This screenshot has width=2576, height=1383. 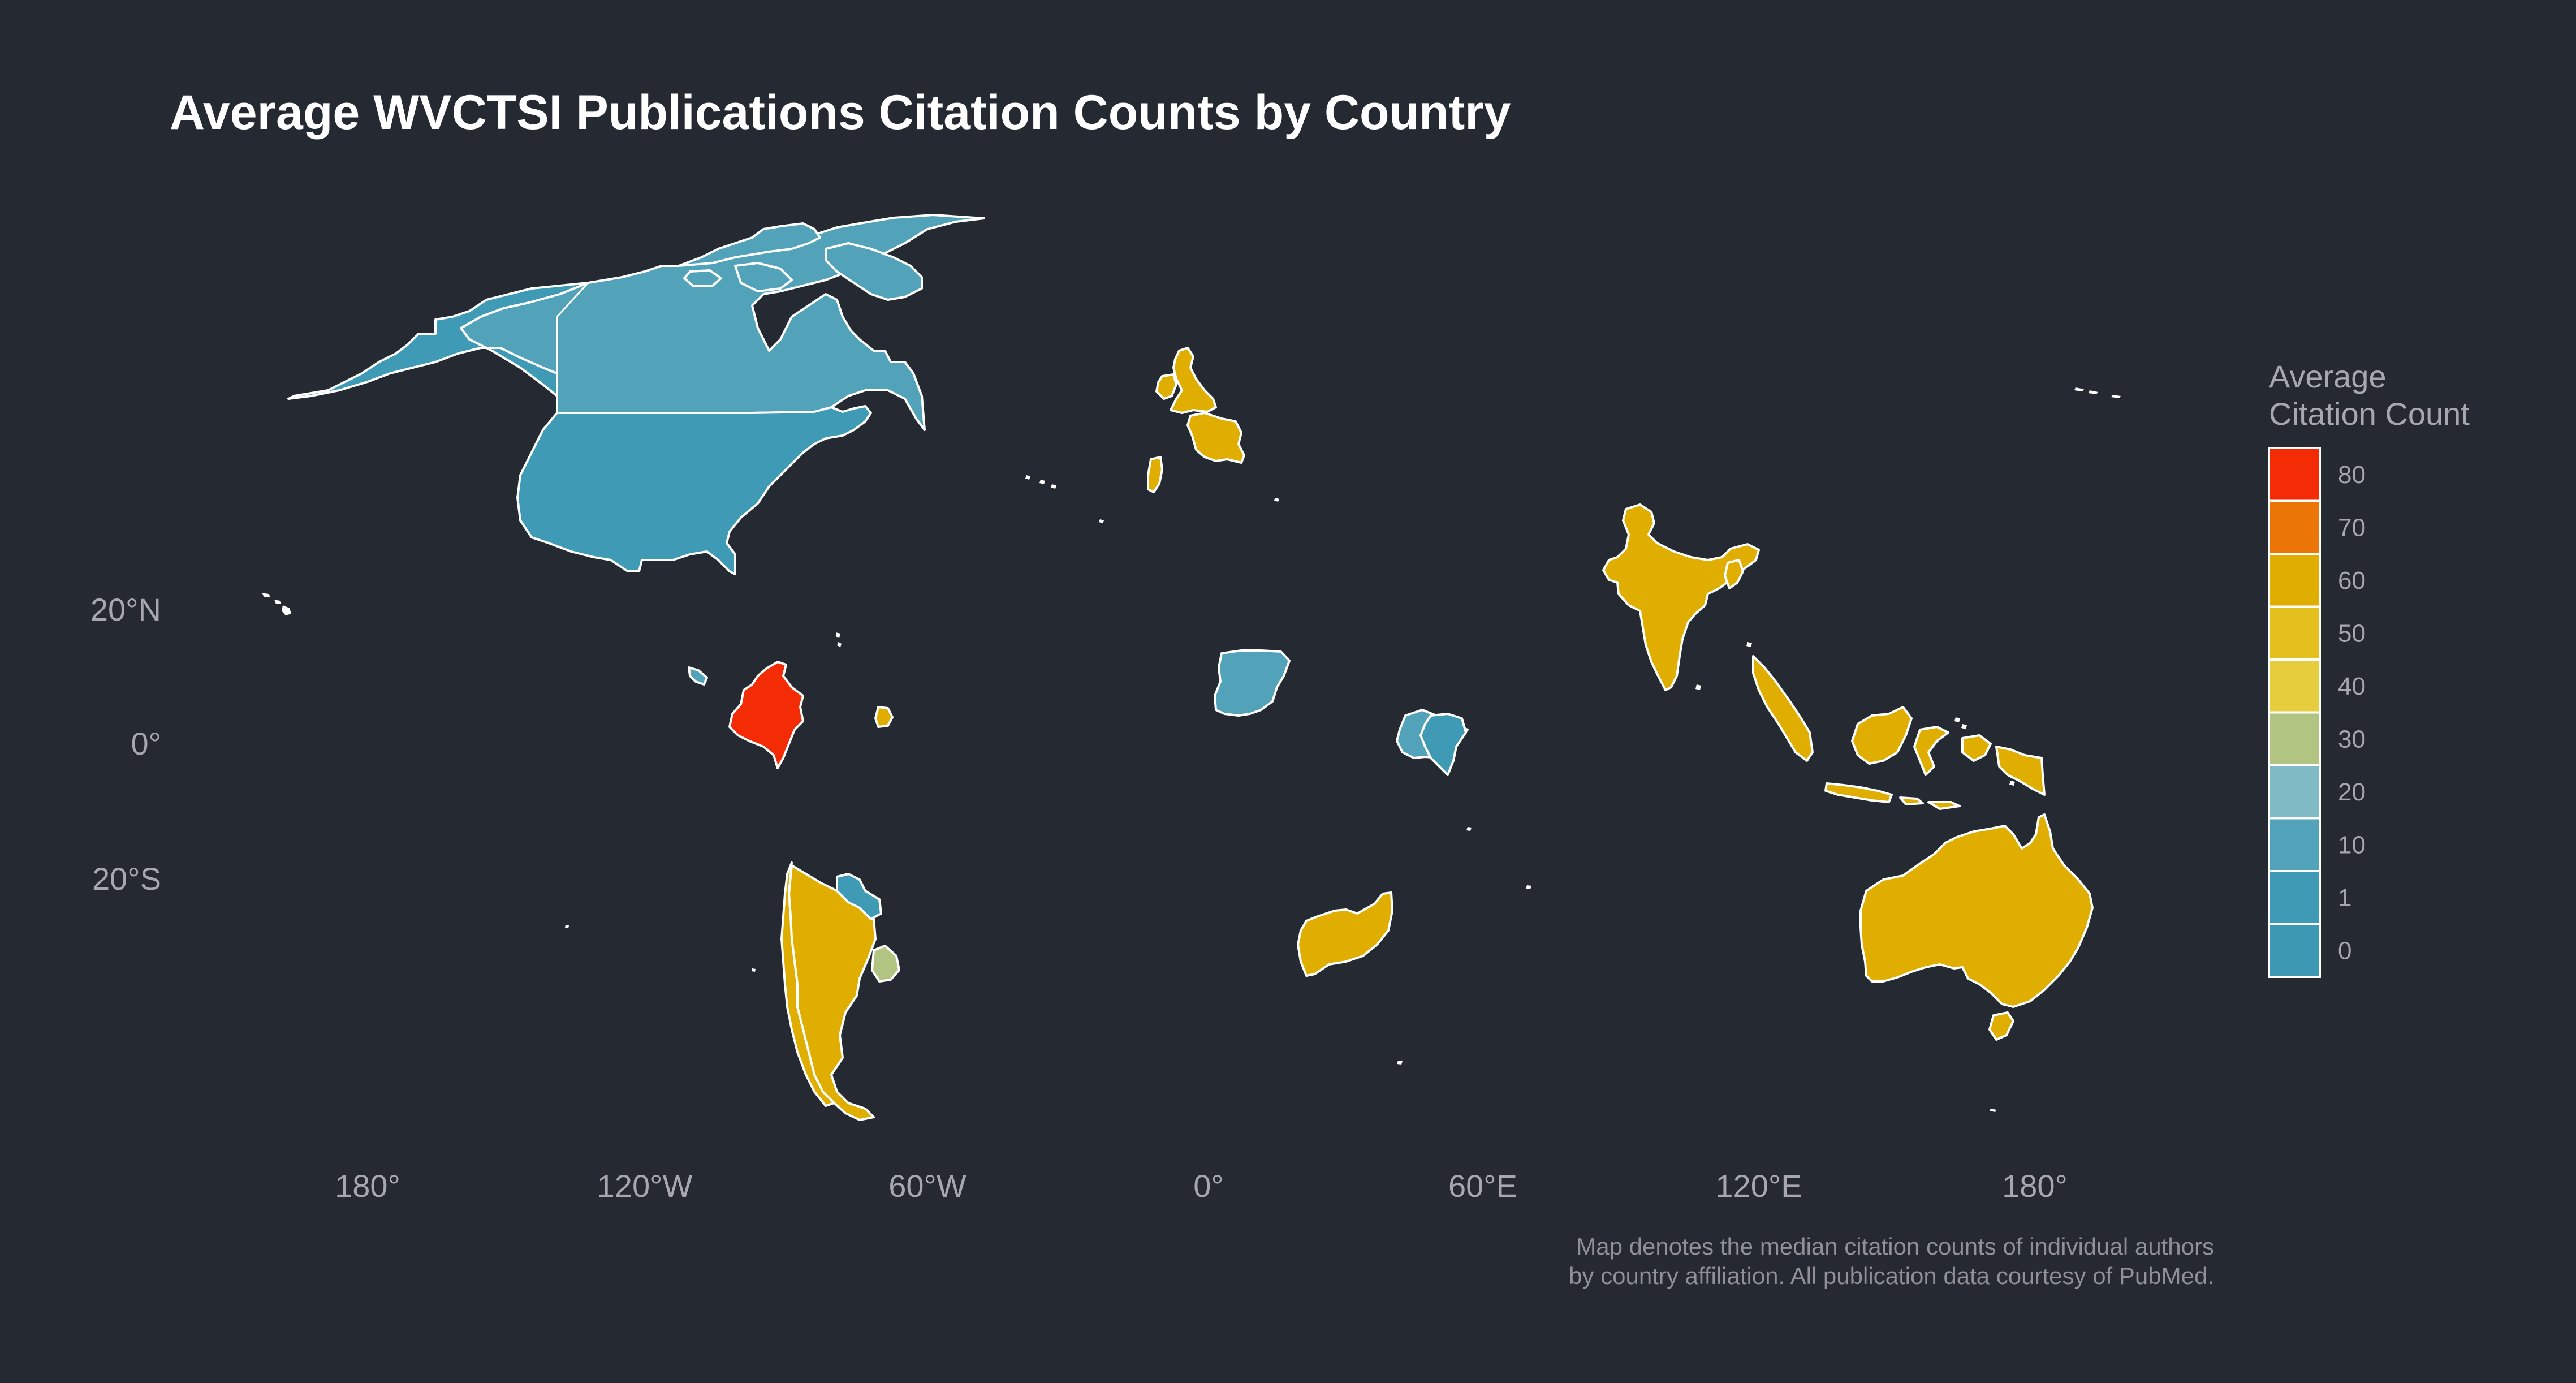 I want to click on border-us-canada, so click(x=686, y=412).